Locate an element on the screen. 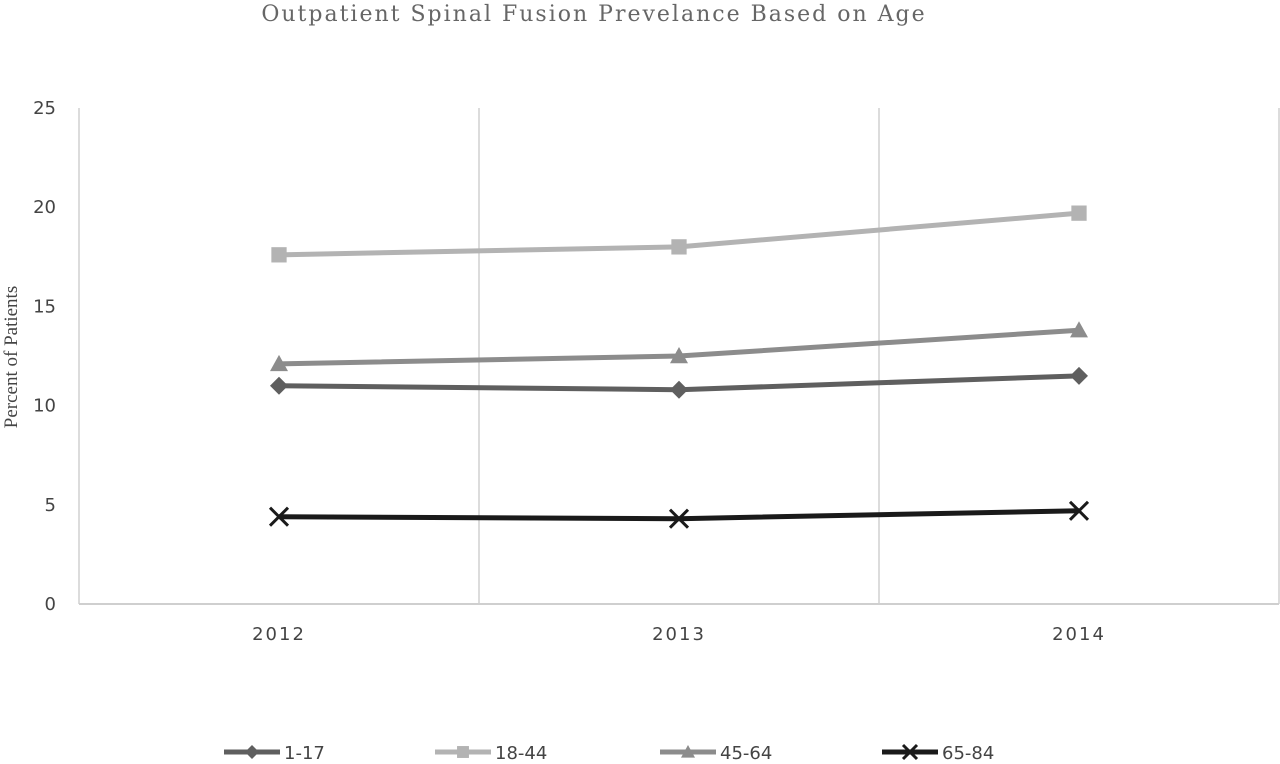 Image resolution: width=1280 pixels, height=764 pixels. legend-label: 1-17 is located at coordinates (304, 753).